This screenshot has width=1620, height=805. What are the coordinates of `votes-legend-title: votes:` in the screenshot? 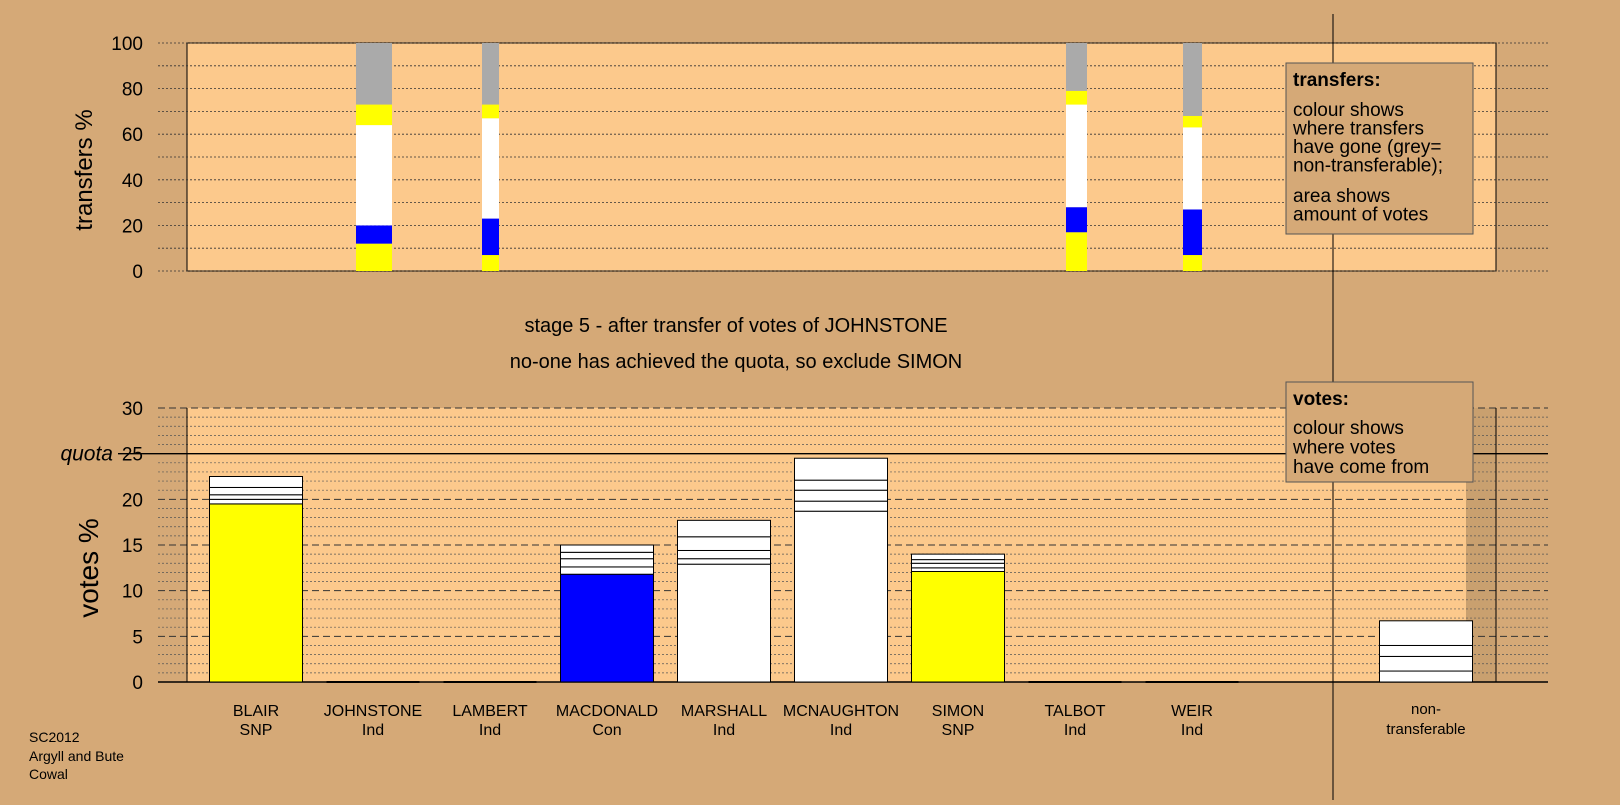 It's located at (1321, 399).